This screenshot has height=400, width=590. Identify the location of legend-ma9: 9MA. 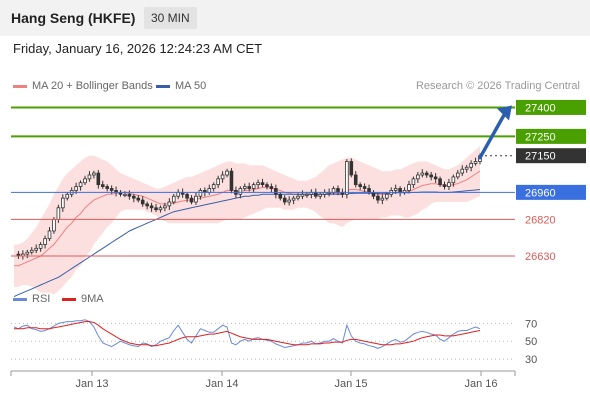
(83, 299).